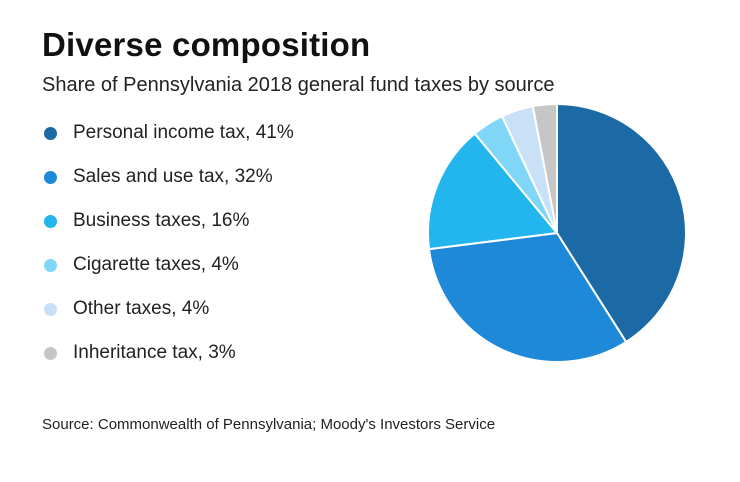 Image resolution: width=740 pixels, height=482 pixels. I want to click on legend-item-personal-income-tax: Personal income tax, 41%, so click(169, 133).